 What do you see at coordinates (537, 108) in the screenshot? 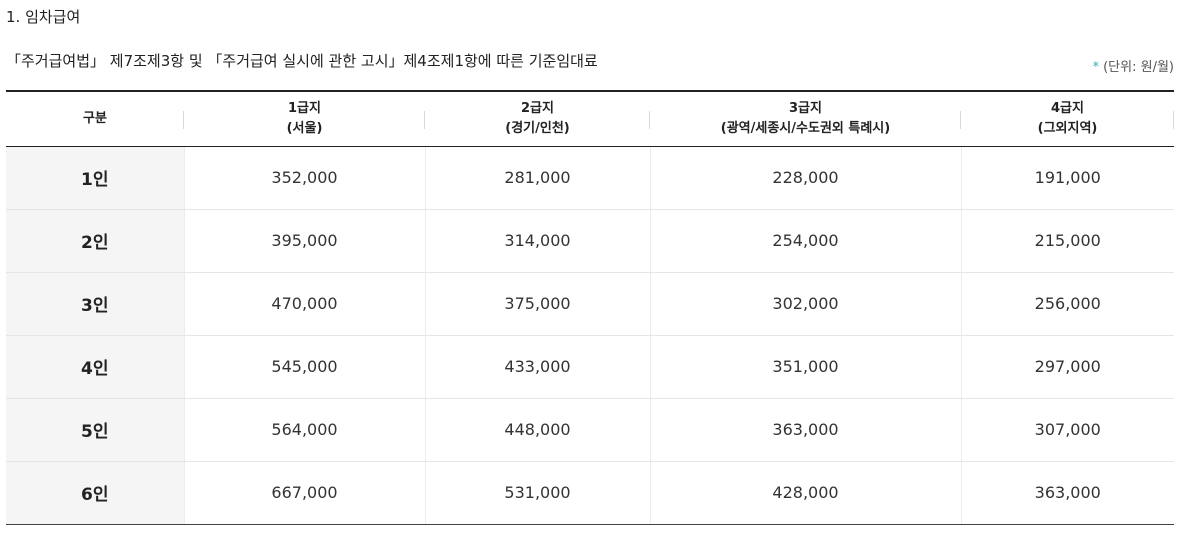
I see `header-grade: 2급지` at bounding box center [537, 108].